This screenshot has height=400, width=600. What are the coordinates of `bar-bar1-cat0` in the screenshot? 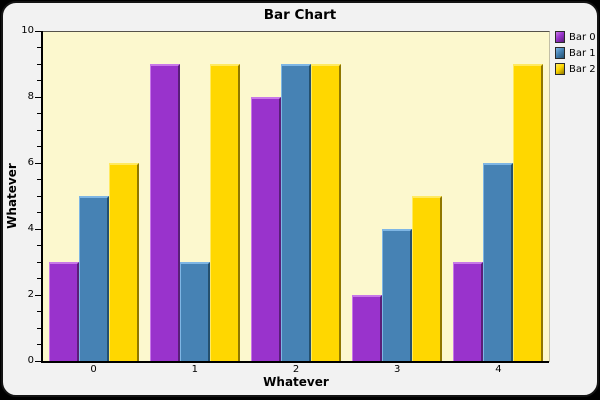 It's located at (93, 278).